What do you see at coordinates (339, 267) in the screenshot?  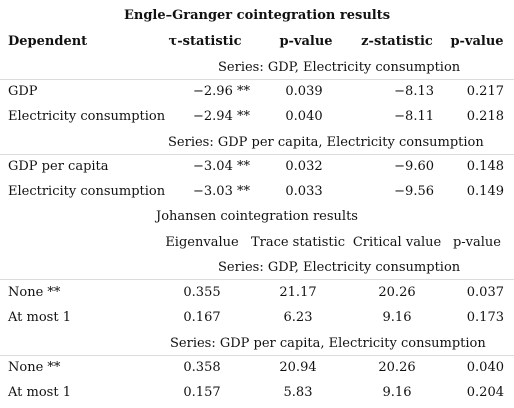 I see `johansen-series-1-label: Series: GDP, Electricity consumption` at bounding box center [339, 267].